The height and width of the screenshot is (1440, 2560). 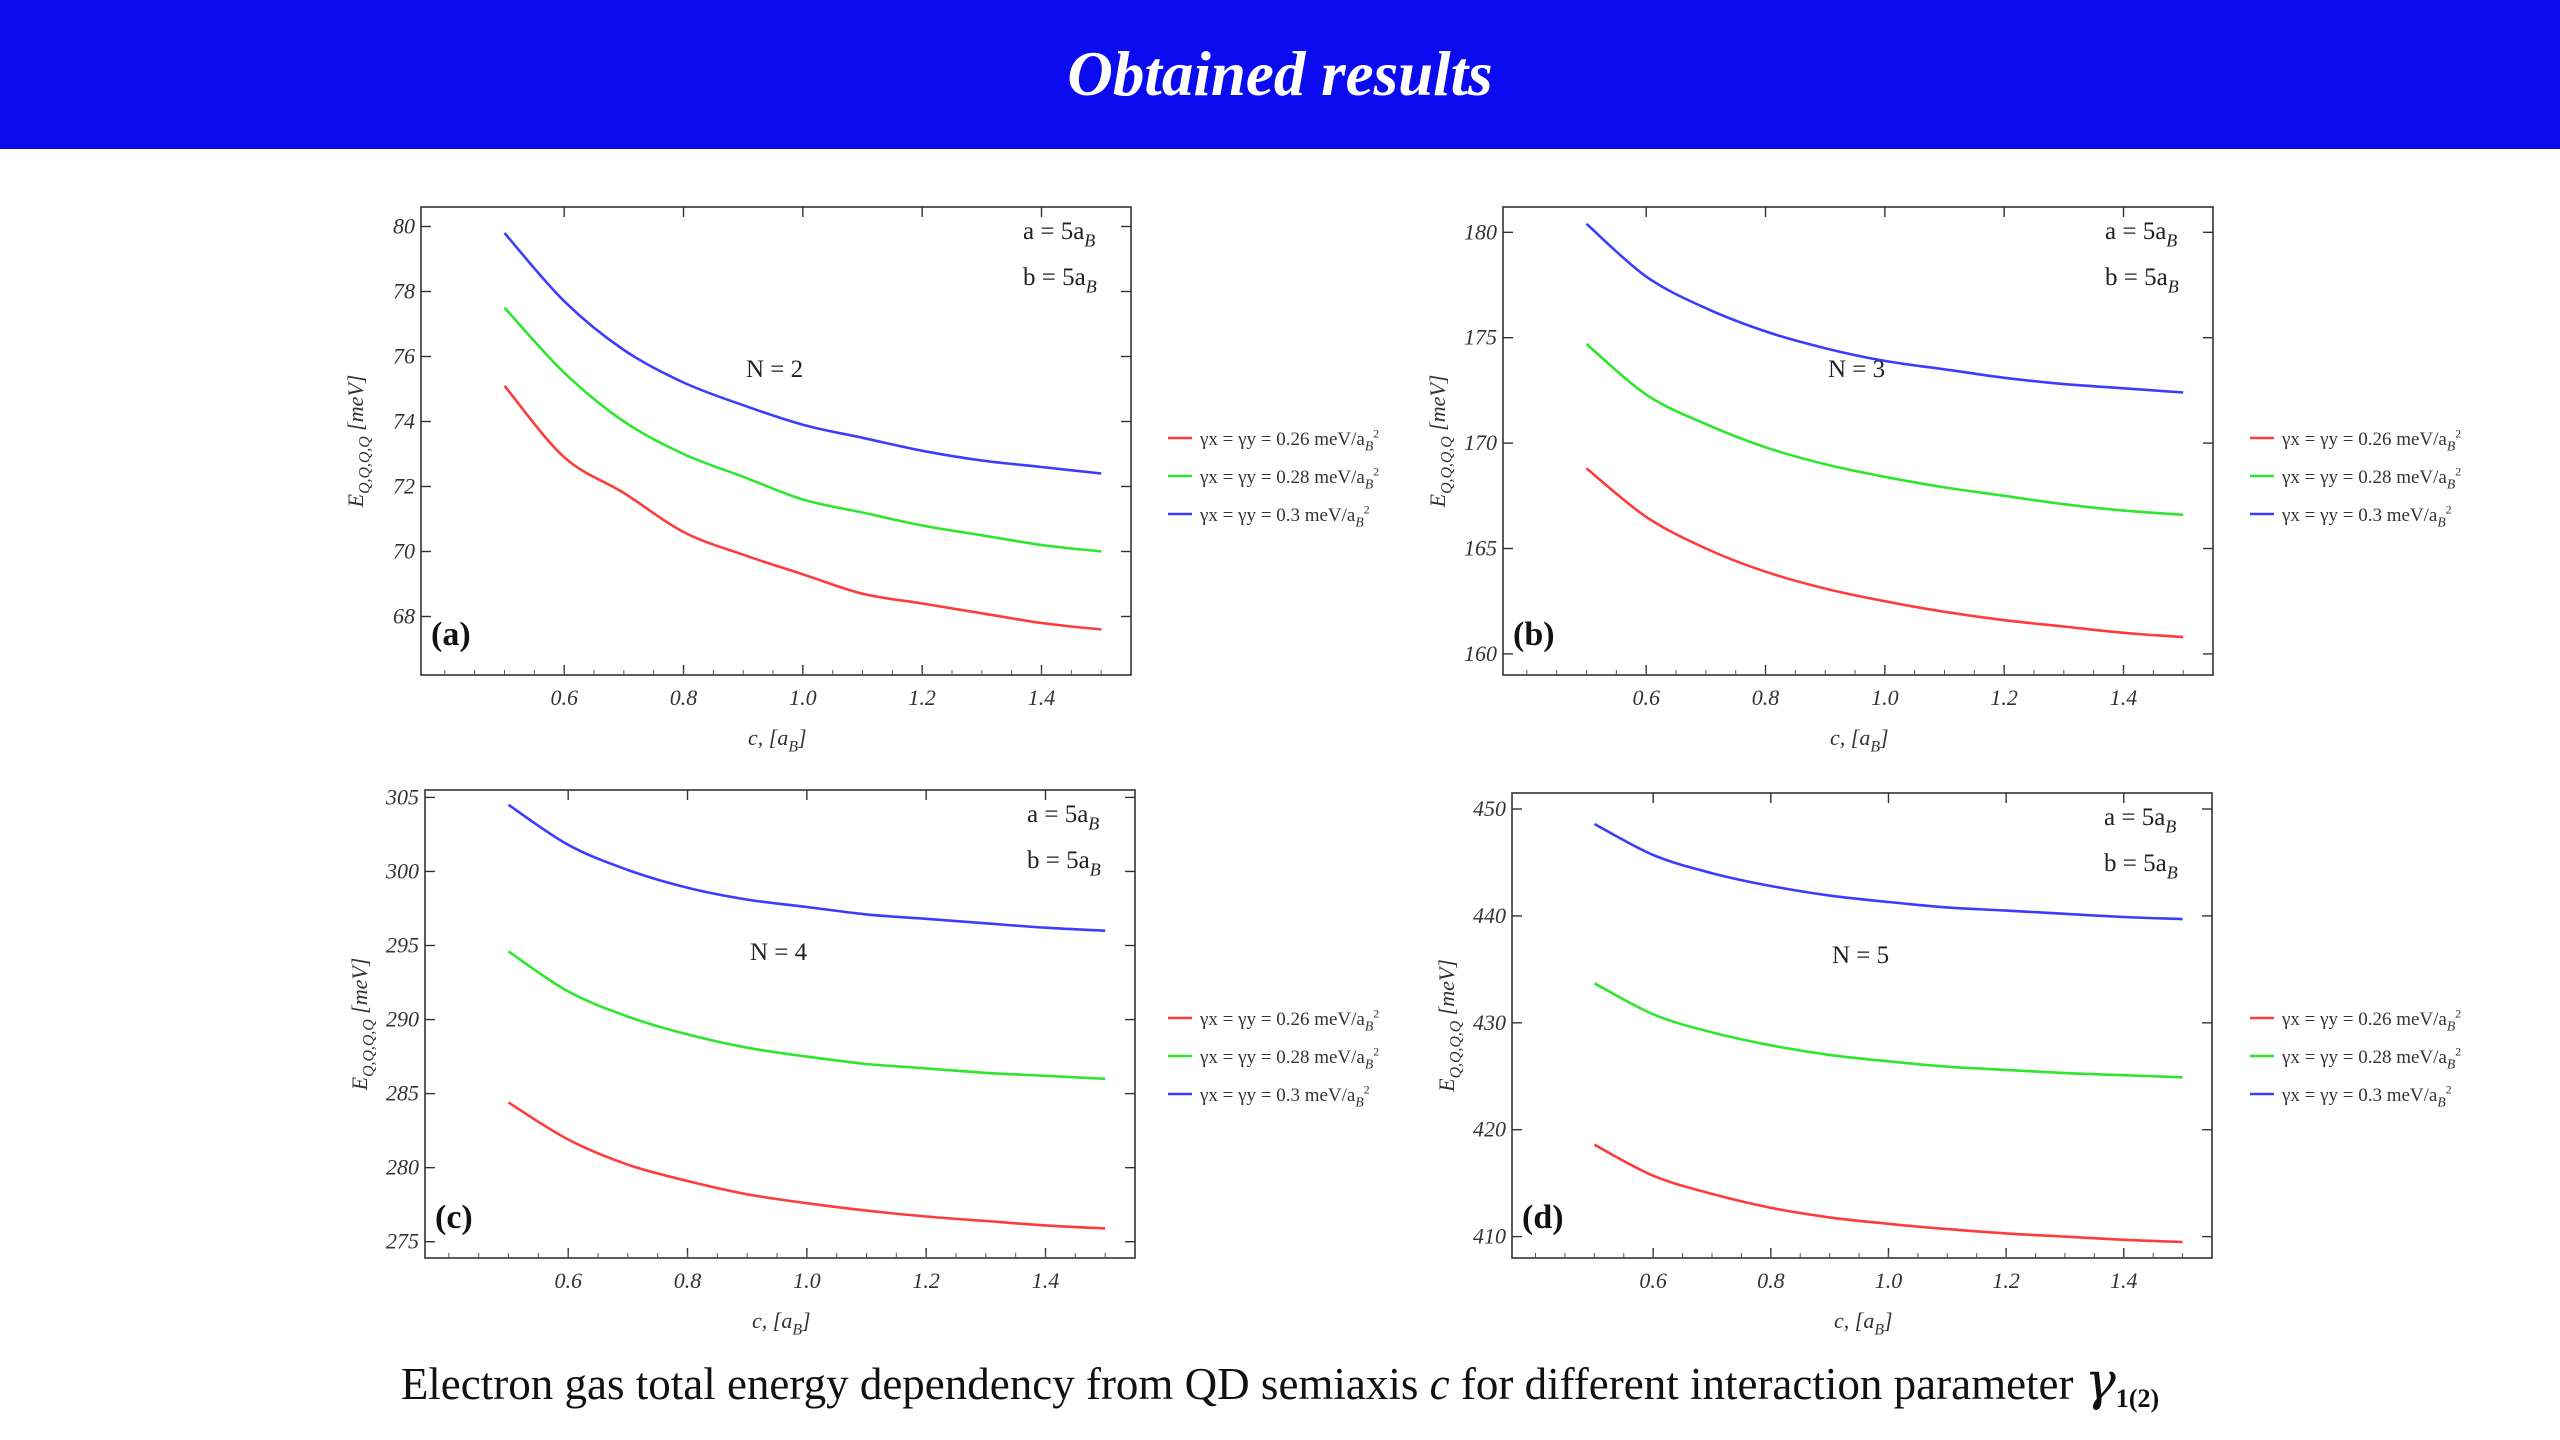 What do you see at coordinates (402, 1167) in the screenshot?
I see `y-tick-label: 280` at bounding box center [402, 1167].